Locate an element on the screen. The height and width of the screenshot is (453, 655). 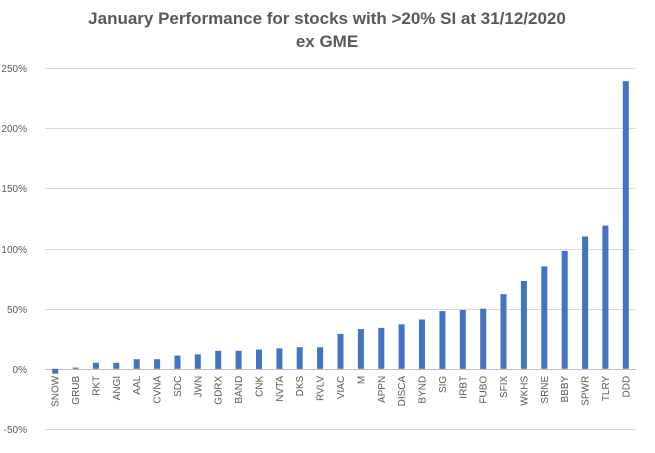
x-tick-label: TLRY is located at coordinates (606, 388).